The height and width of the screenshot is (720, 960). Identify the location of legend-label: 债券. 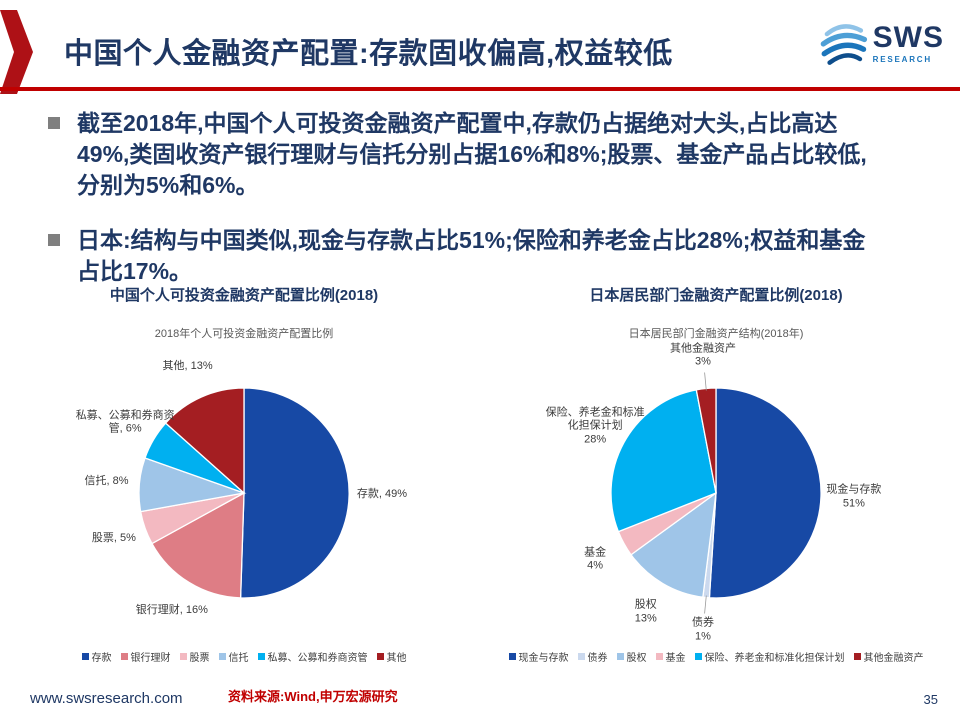
(597, 658).